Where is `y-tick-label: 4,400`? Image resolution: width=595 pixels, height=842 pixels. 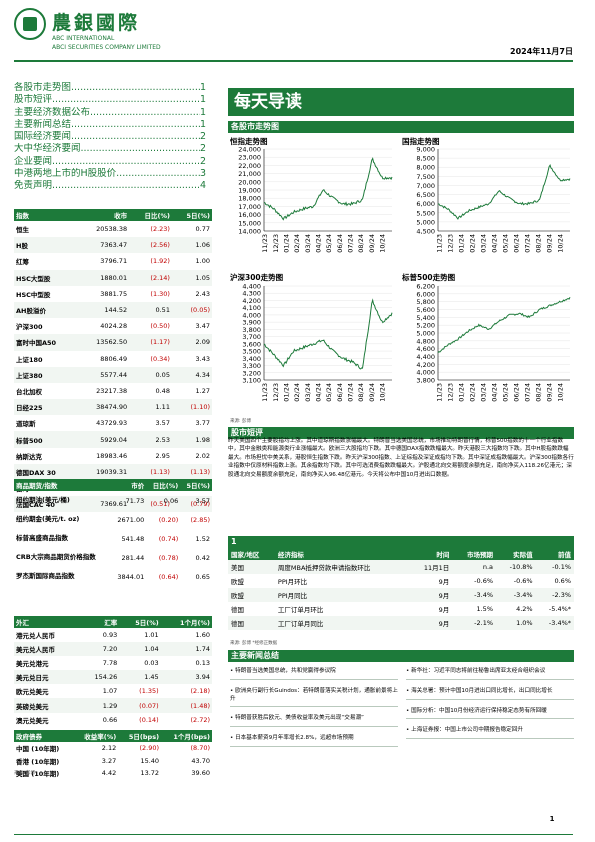 y-tick-label: 4,400 is located at coordinates (425, 357).